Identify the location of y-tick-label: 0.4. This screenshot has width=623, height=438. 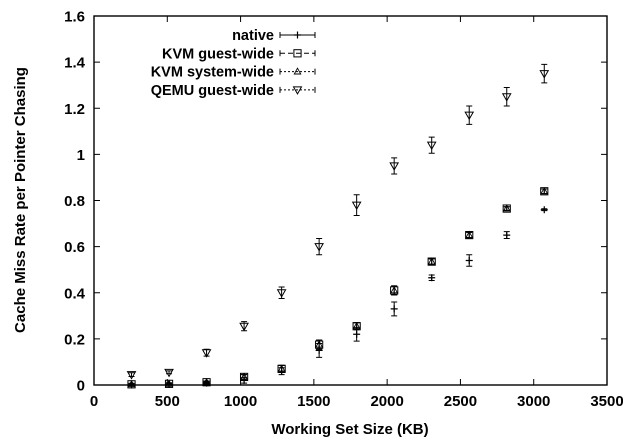
(75, 293).